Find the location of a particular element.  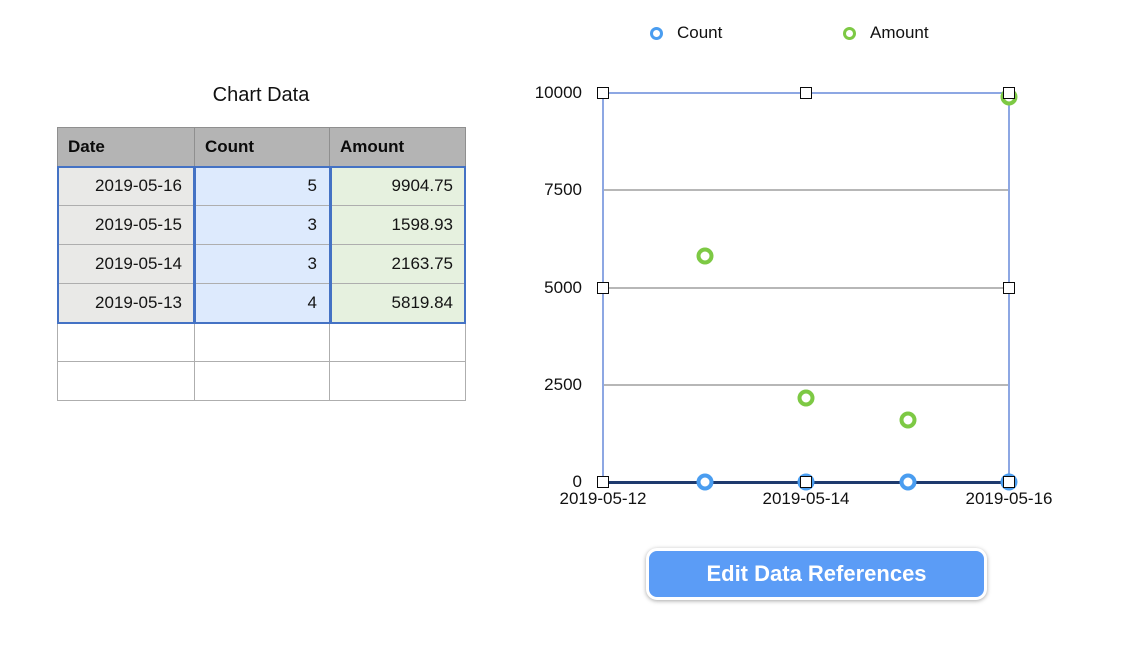

legend-item-count: Count is located at coordinates (686, 33).